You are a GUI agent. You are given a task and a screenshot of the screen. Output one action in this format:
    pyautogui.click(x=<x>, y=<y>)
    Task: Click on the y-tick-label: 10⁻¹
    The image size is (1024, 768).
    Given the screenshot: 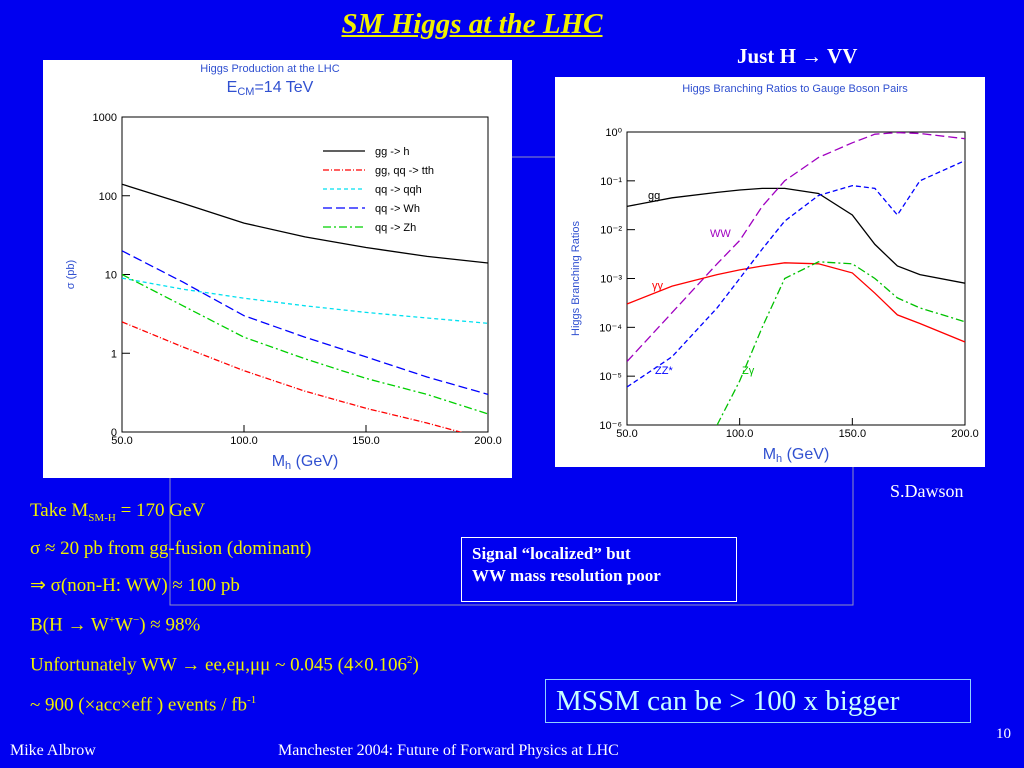 What is the action you would take?
    pyautogui.click(x=611, y=182)
    